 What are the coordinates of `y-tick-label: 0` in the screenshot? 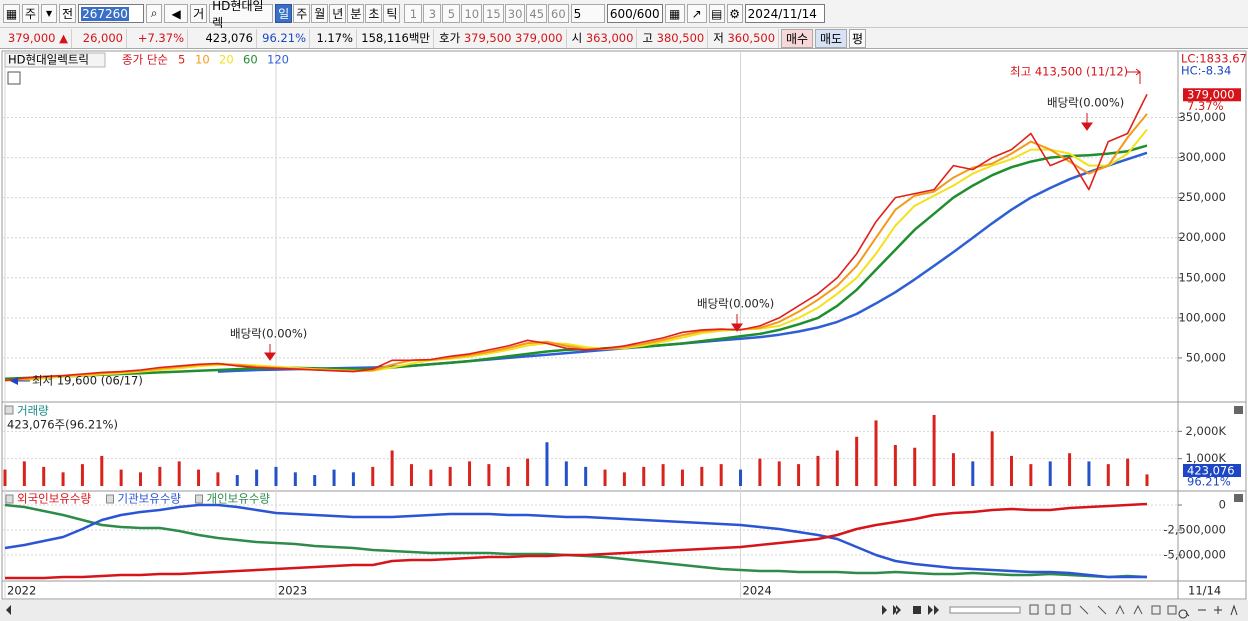 It's located at (1222, 505).